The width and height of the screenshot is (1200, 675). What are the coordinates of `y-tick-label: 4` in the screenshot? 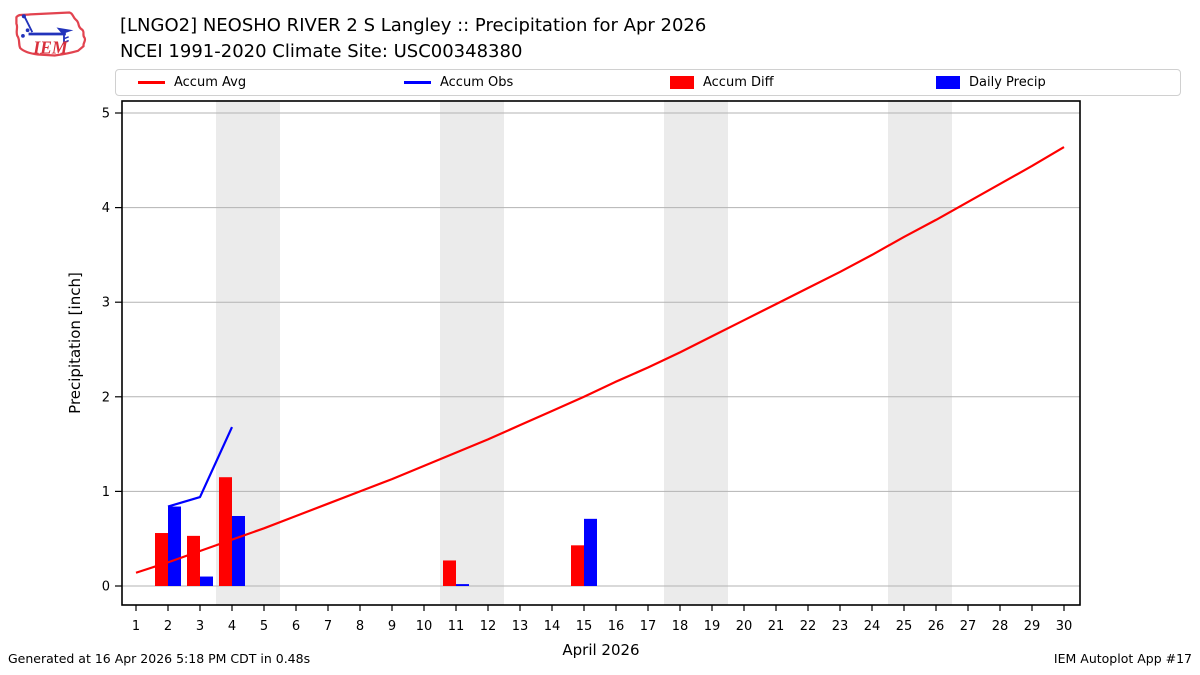 It's located at (106, 208).